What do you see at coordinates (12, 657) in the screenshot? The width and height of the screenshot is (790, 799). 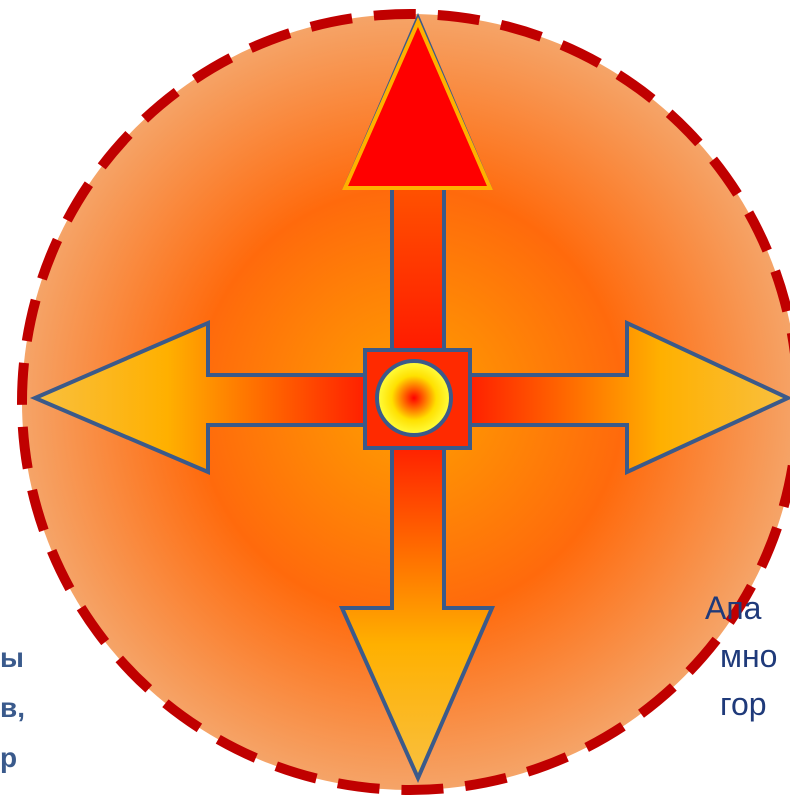 I see `left-text: ы` at bounding box center [12, 657].